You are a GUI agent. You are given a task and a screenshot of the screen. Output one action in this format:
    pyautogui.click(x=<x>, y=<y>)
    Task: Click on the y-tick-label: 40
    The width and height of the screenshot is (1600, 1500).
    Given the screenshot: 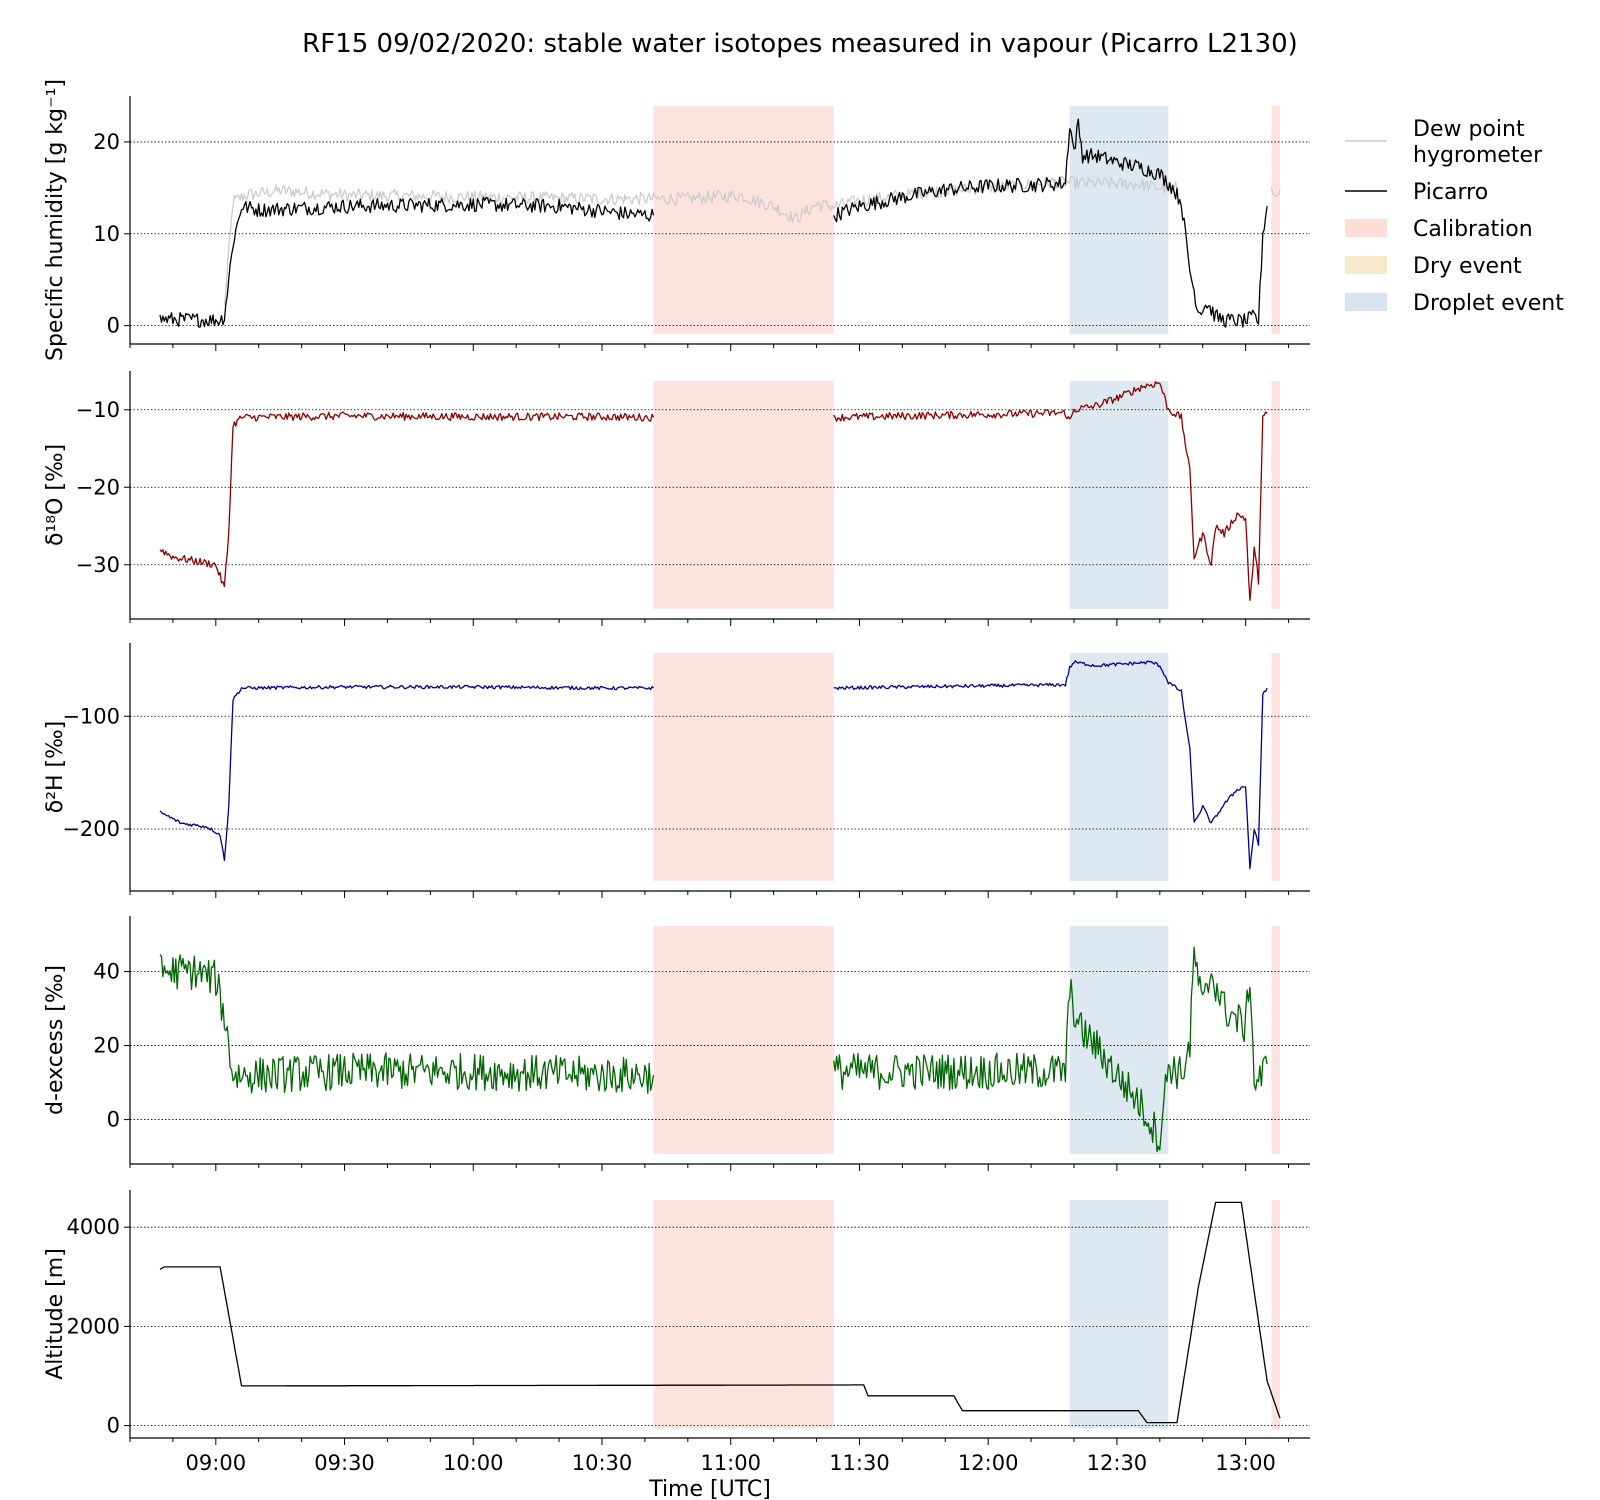 What is the action you would take?
    pyautogui.click(x=106, y=972)
    